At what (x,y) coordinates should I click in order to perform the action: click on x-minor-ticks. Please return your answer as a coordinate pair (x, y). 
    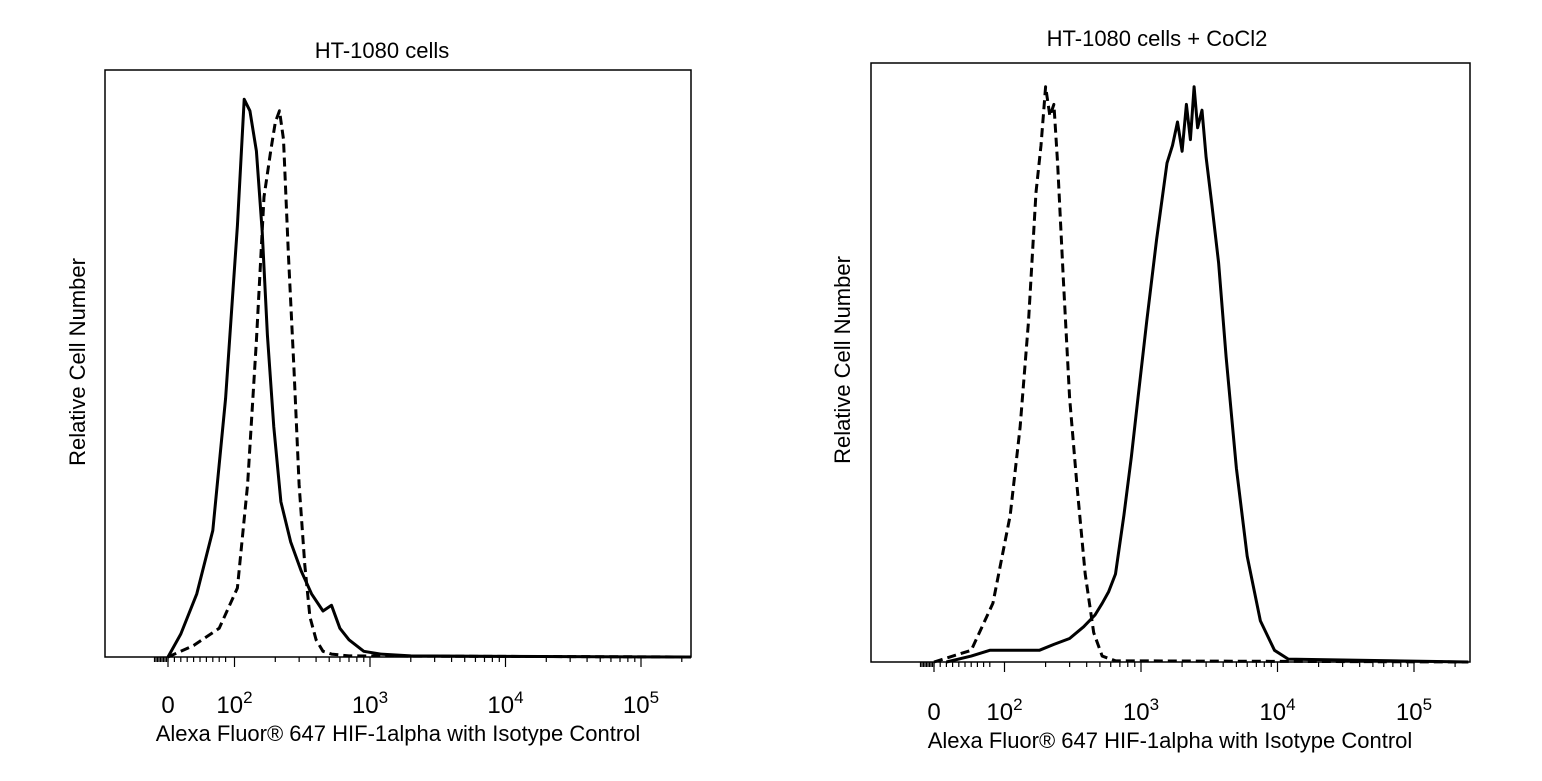
    Looking at the image, I should click on (418, 659).